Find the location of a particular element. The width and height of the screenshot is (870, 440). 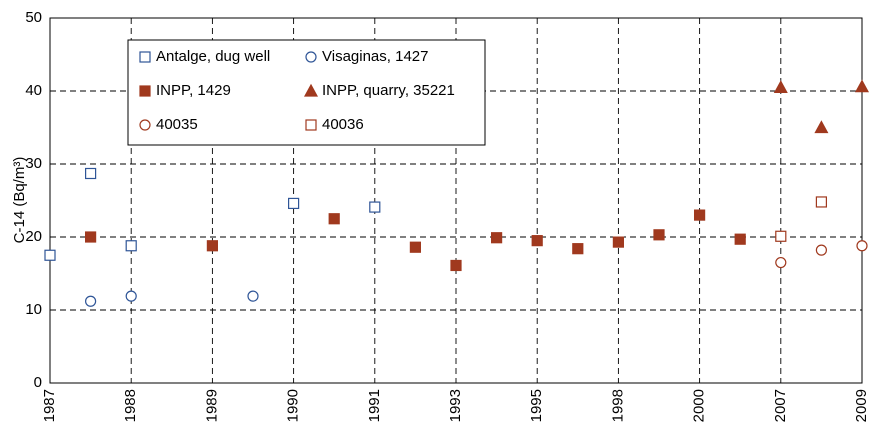

x-tick-label: 1988 is located at coordinates (130, 405).